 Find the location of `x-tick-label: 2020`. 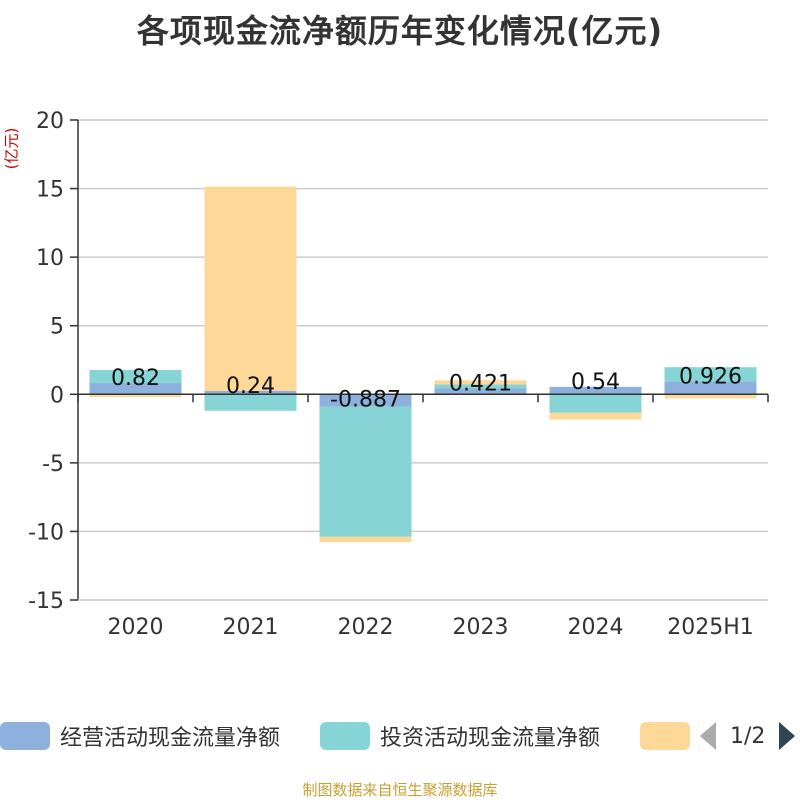

x-tick-label: 2020 is located at coordinates (136, 627).